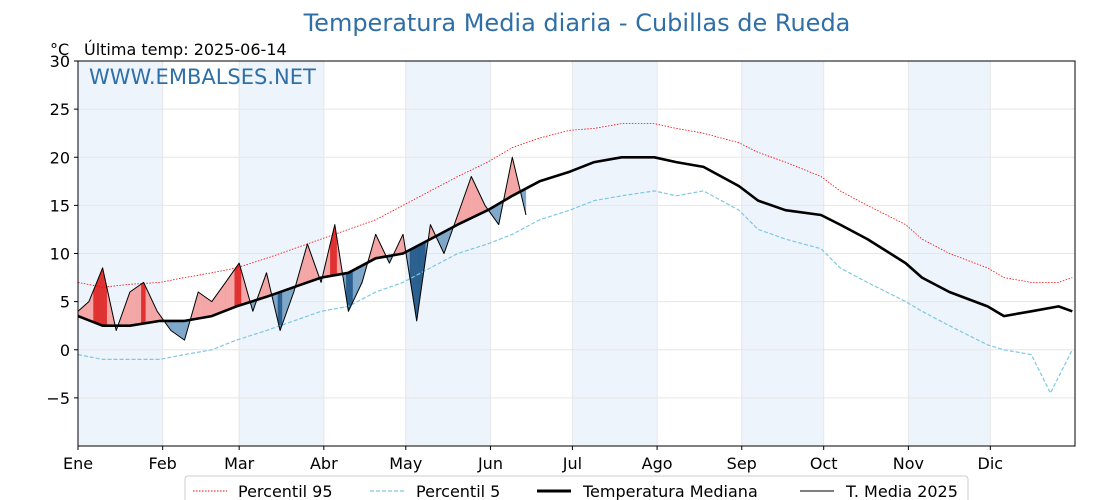 The height and width of the screenshot is (500, 1120). I want to click on y-tick-label: 25, so click(60, 109).